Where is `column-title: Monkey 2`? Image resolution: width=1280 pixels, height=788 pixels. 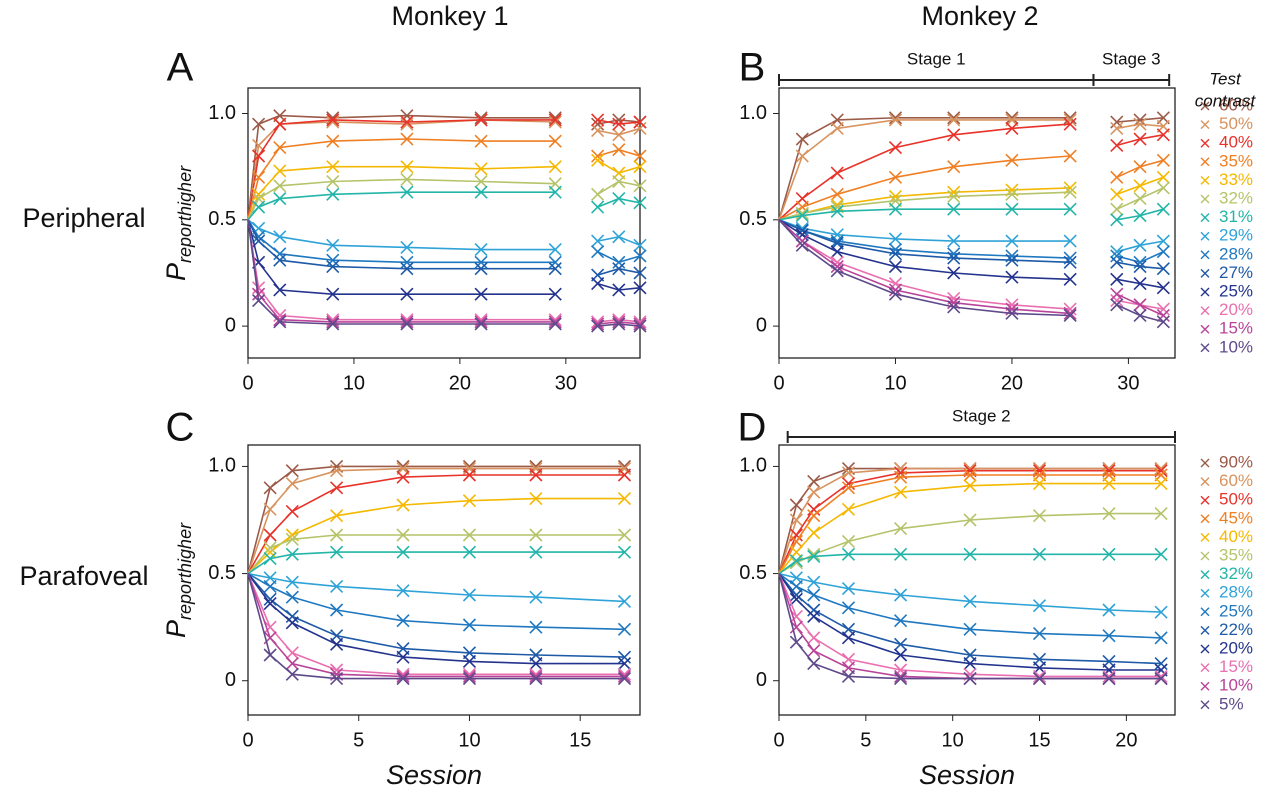 column-title: Monkey 2 is located at coordinates (979, 16).